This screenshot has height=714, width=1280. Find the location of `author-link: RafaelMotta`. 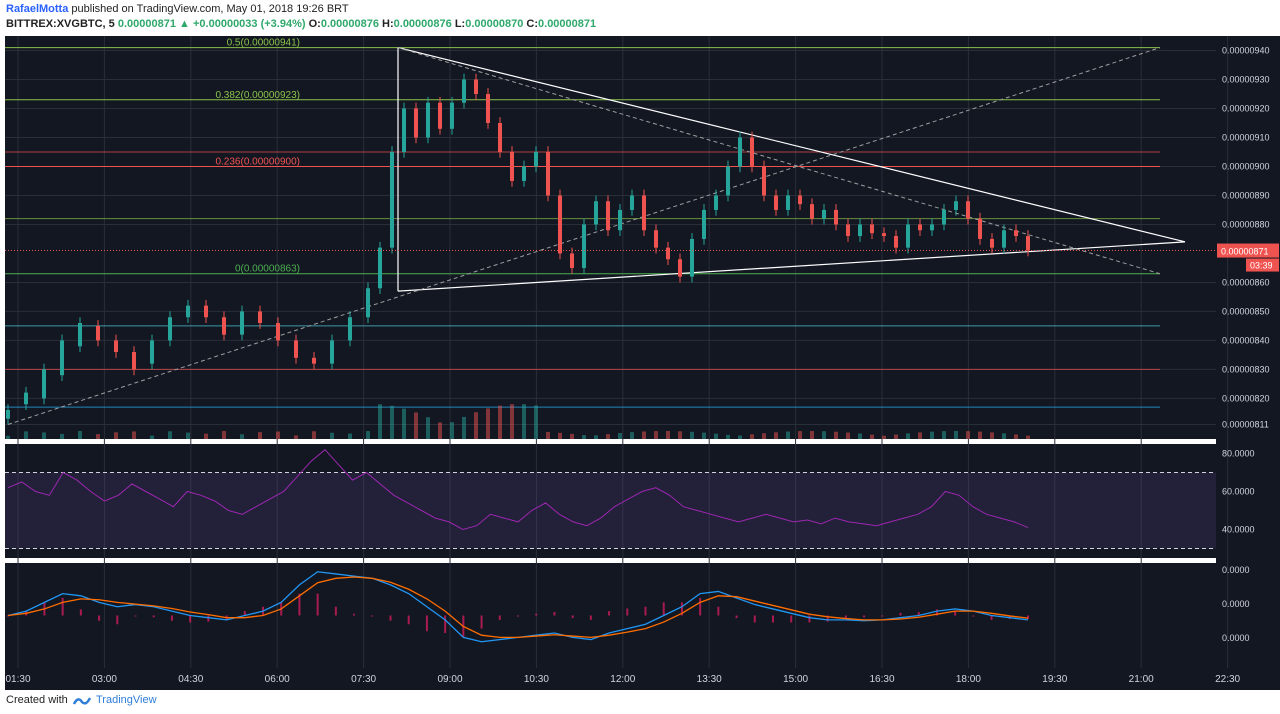

author-link: RafaelMotta is located at coordinates (37, 9).